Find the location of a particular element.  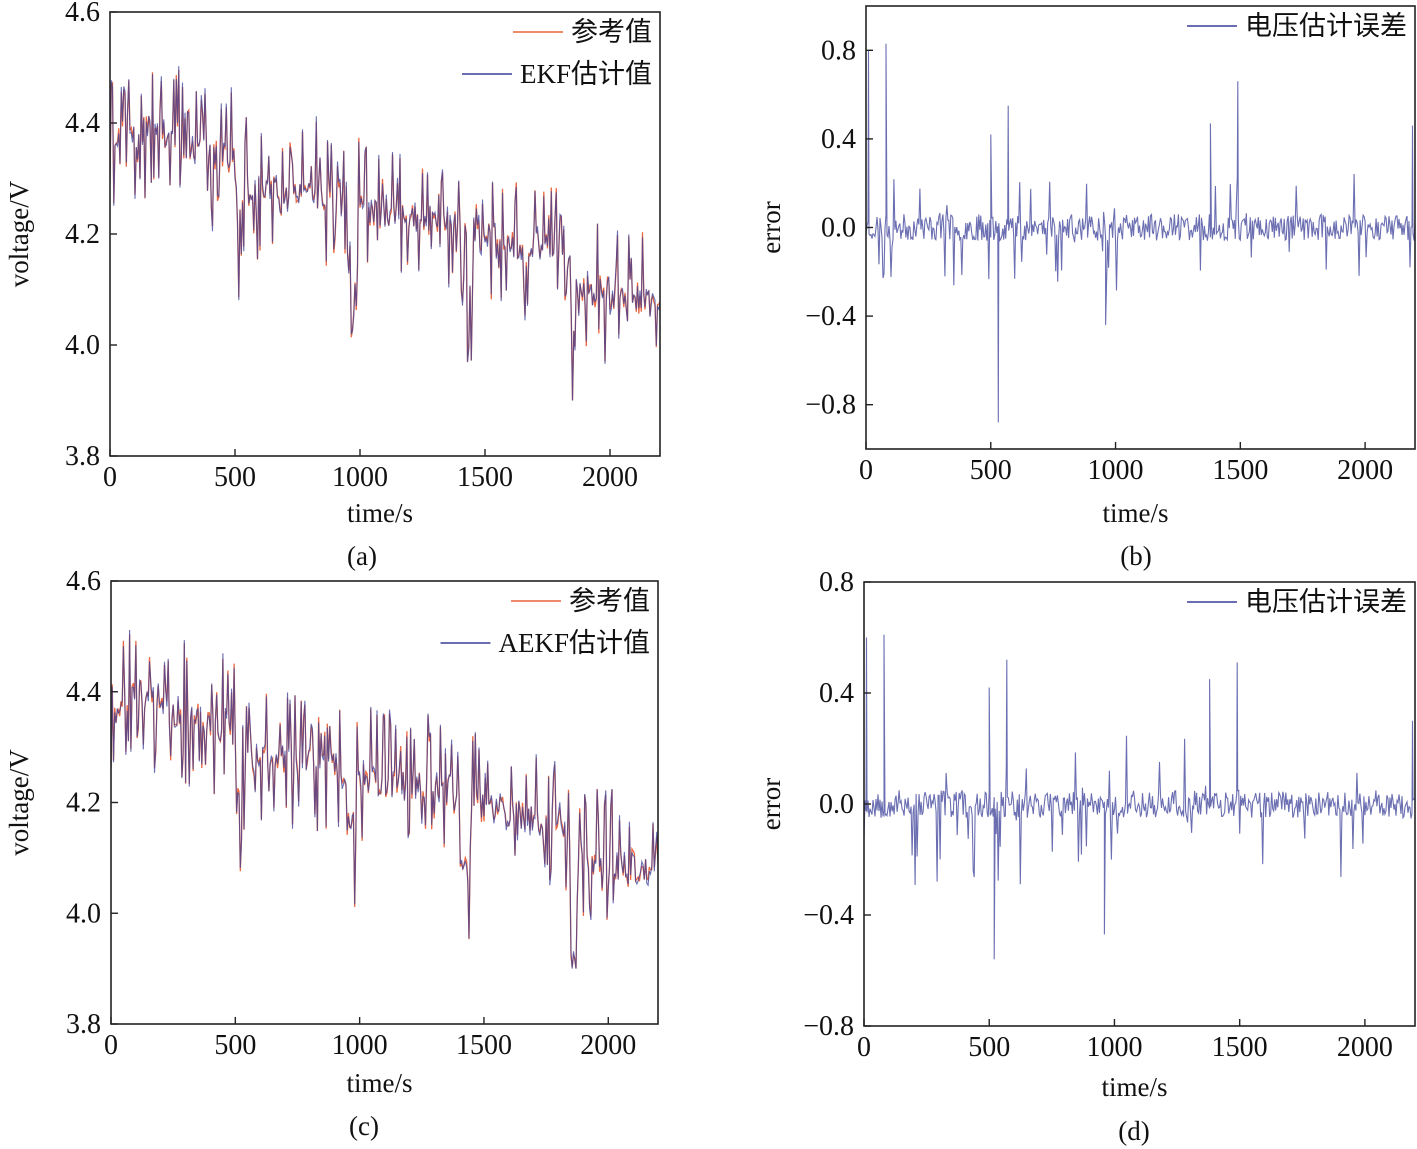

legend: 参考值 EKF估计值 is located at coordinates (556, 53).